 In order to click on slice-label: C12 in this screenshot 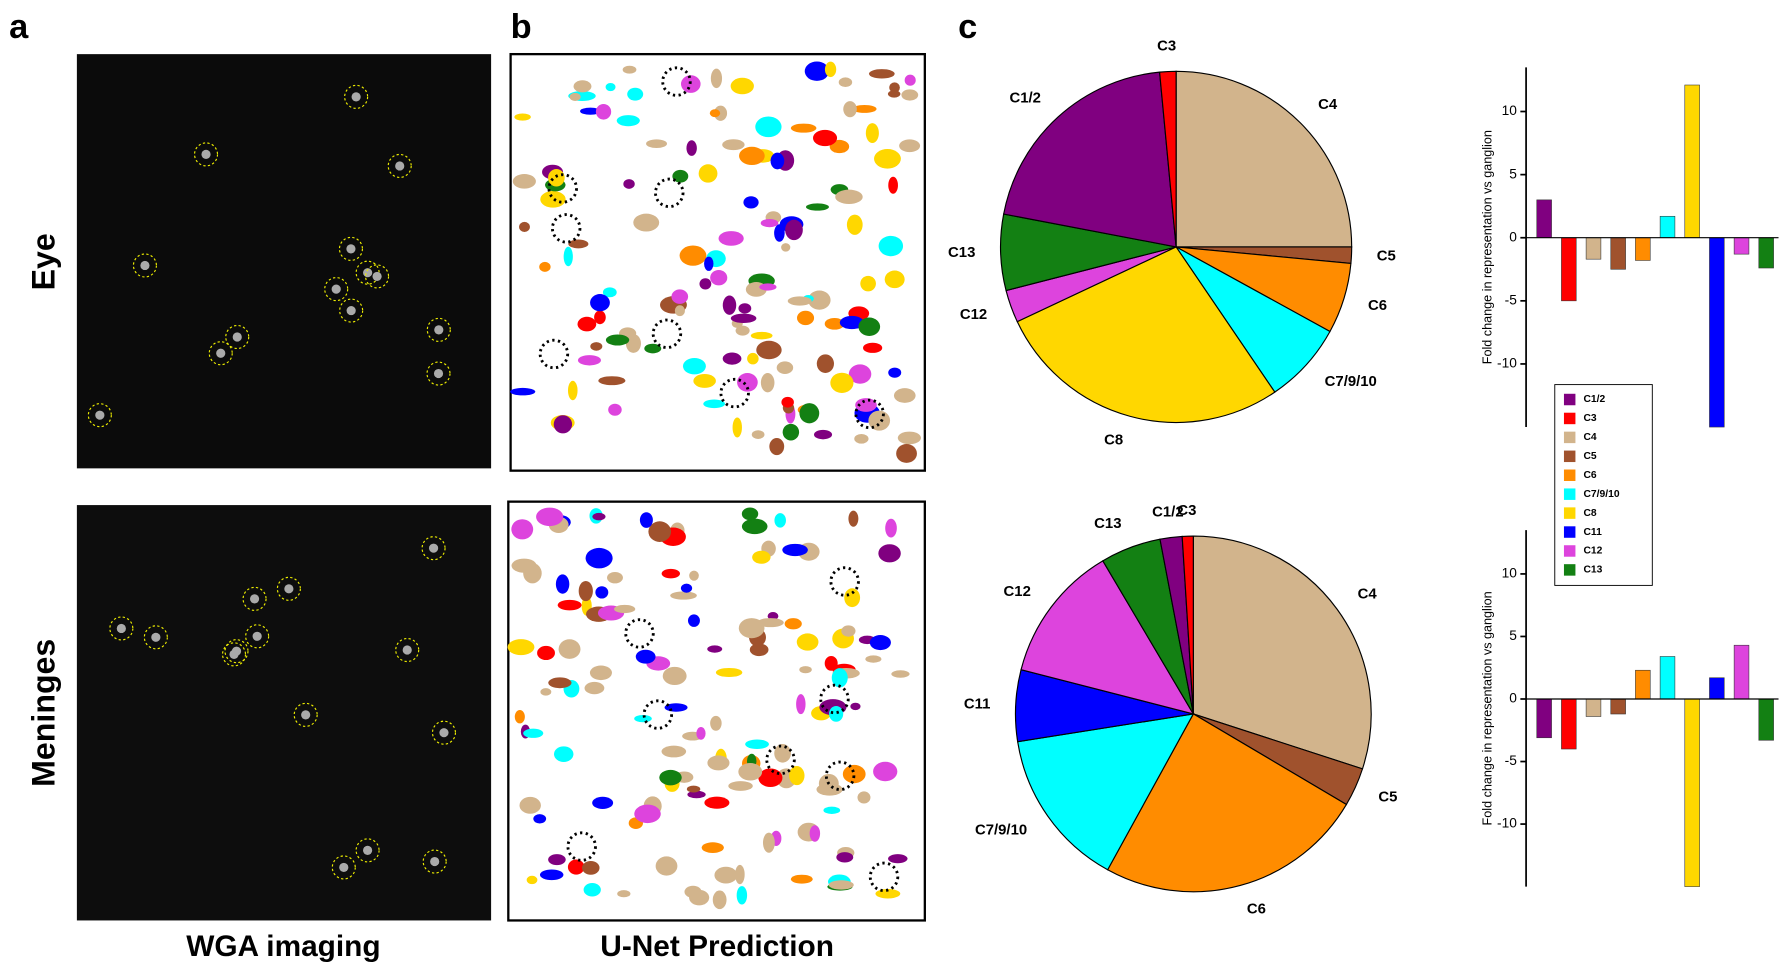, I will do `click(1017, 592)`.